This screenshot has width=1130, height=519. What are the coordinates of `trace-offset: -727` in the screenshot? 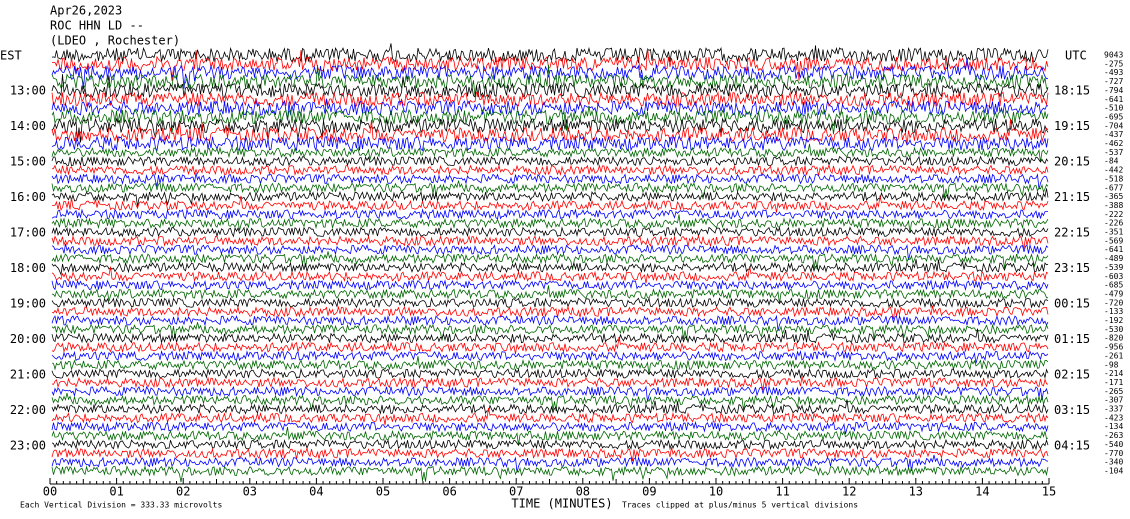 It's located at (1113, 81).